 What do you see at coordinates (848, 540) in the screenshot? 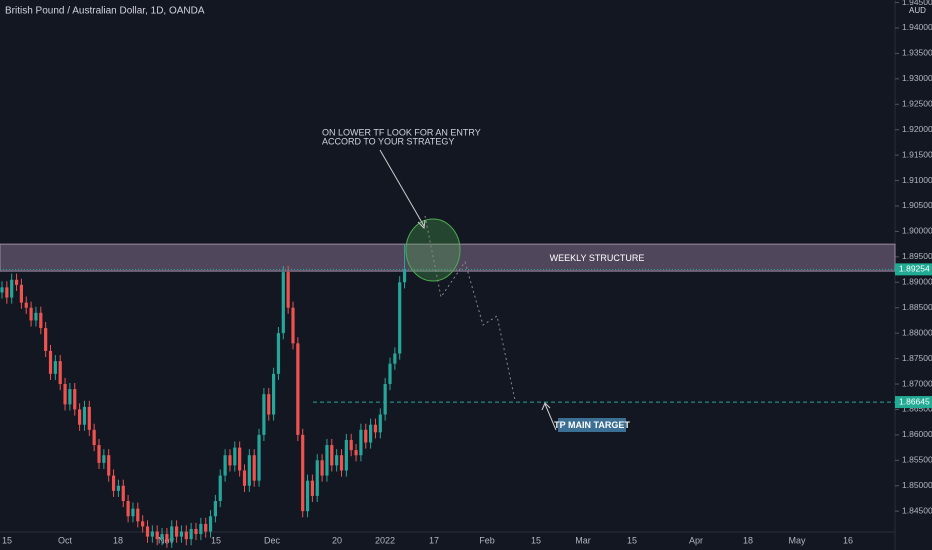
I see `x-tick-label: 16` at bounding box center [848, 540].